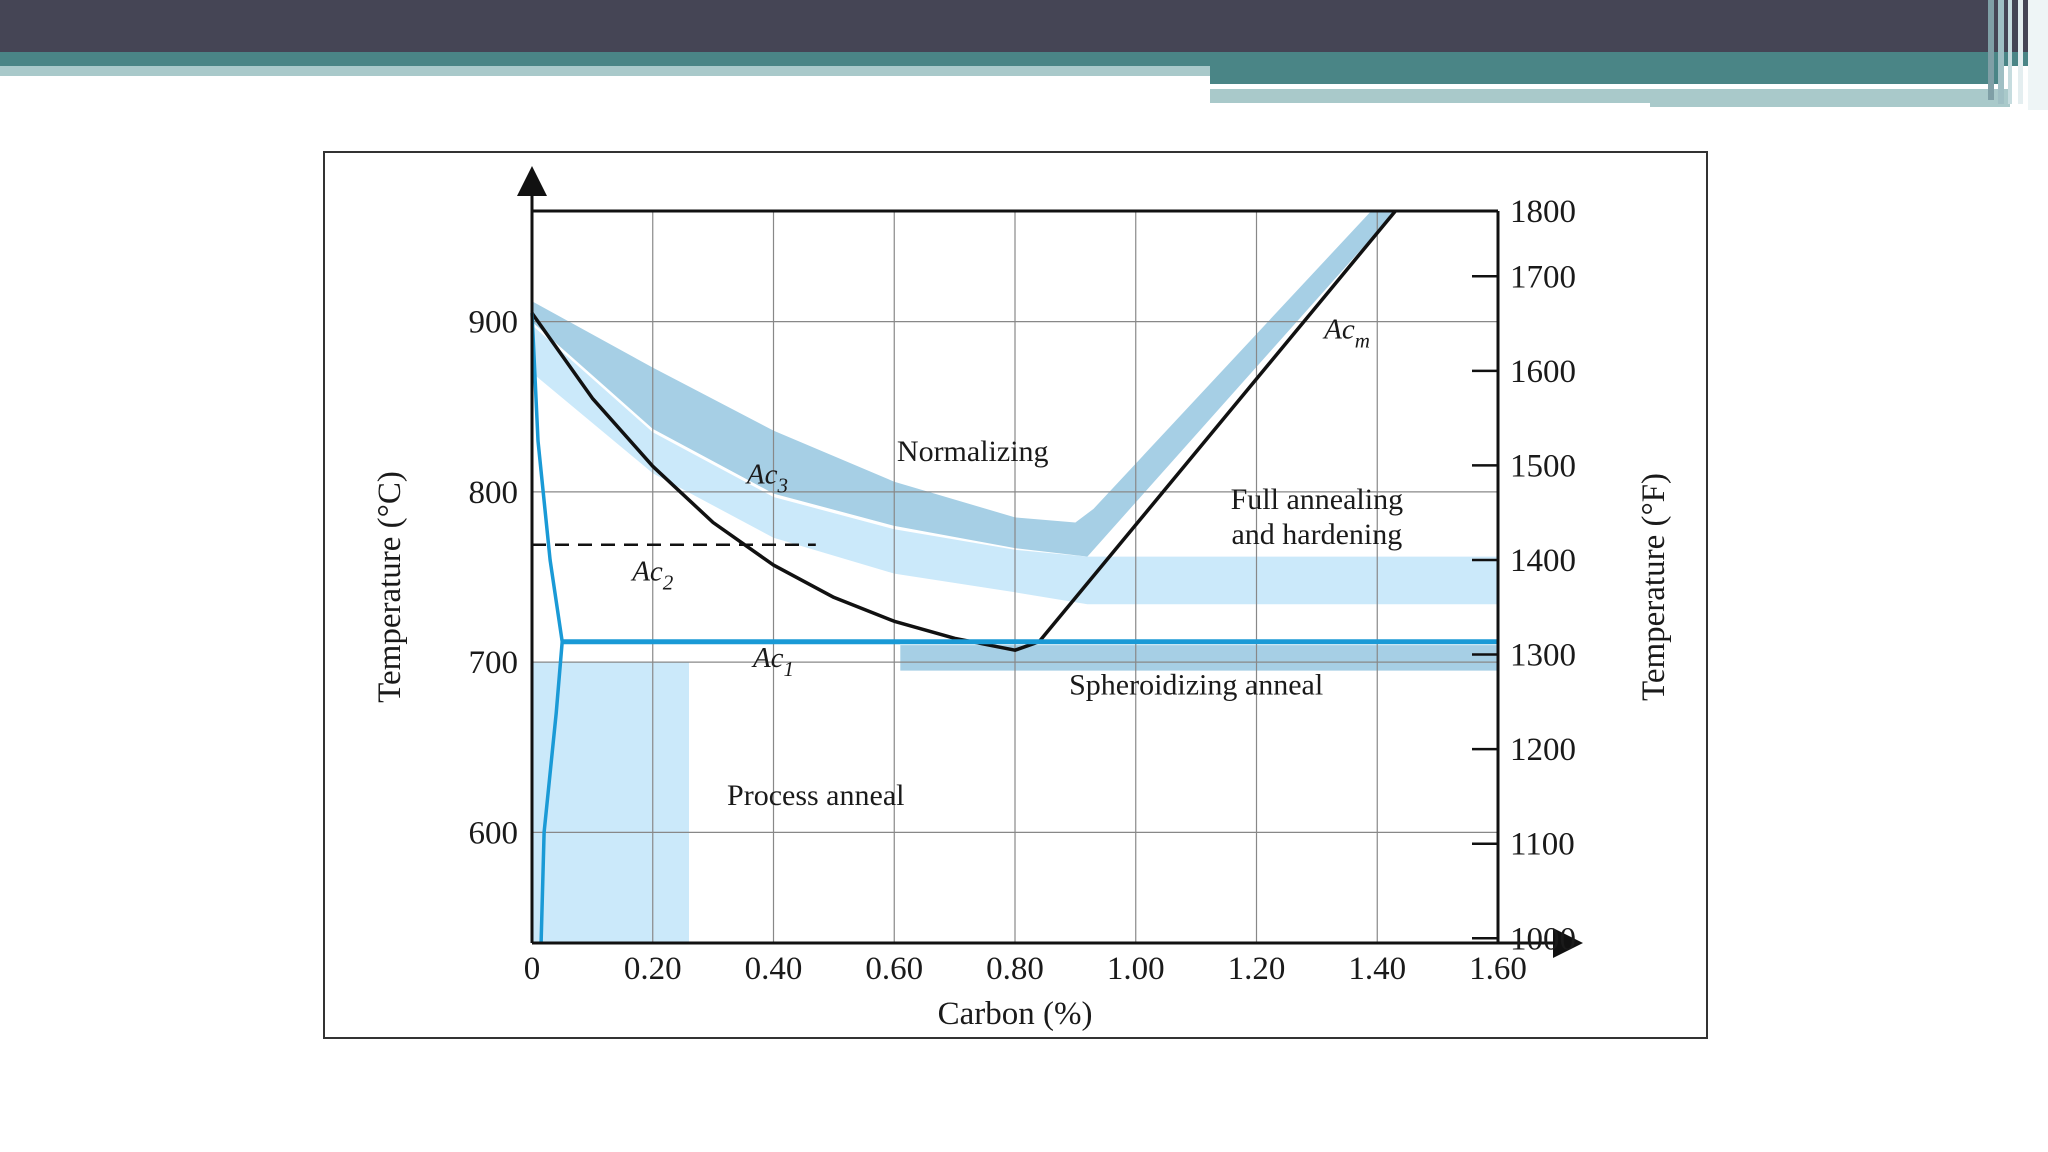  What do you see at coordinates (2018, 55) in the screenshot?
I see `header-edge-stripes` at bounding box center [2018, 55].